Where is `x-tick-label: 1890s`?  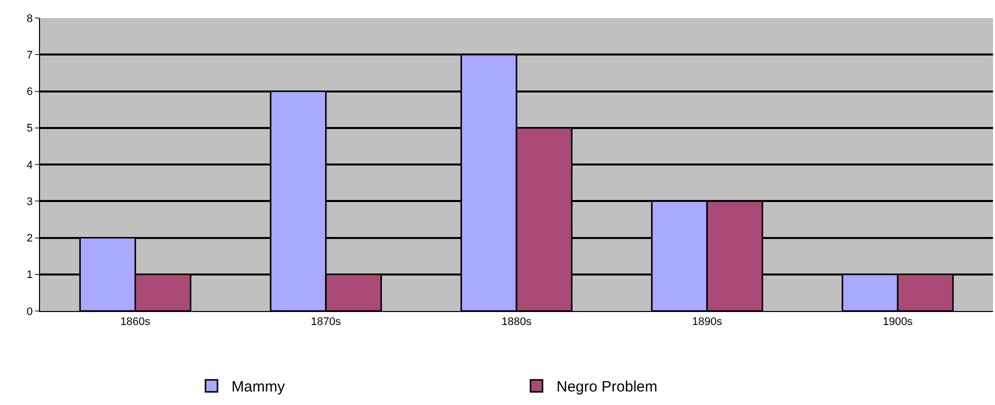 x-tick-label: 1890s is located at coordinates (707, 322).